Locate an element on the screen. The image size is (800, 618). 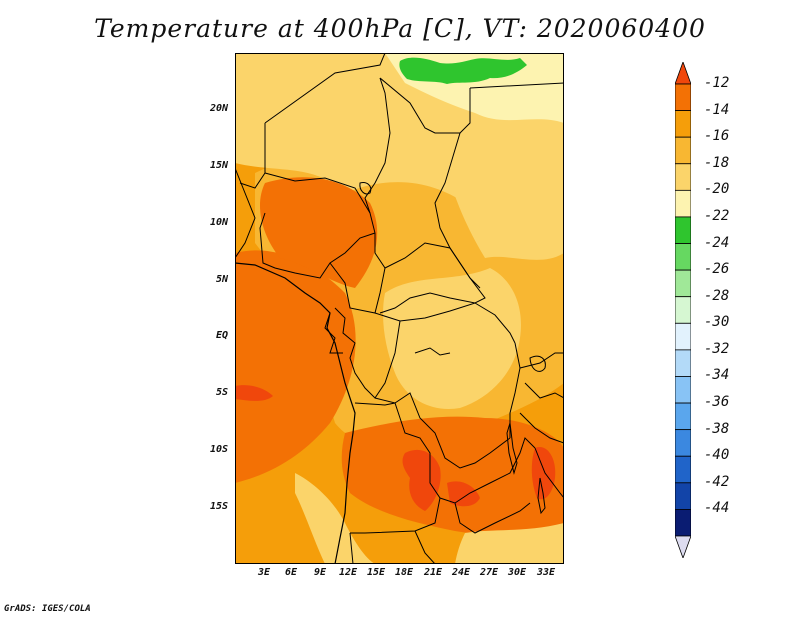
border-line-nigeria is located at coordinates (317, 245).